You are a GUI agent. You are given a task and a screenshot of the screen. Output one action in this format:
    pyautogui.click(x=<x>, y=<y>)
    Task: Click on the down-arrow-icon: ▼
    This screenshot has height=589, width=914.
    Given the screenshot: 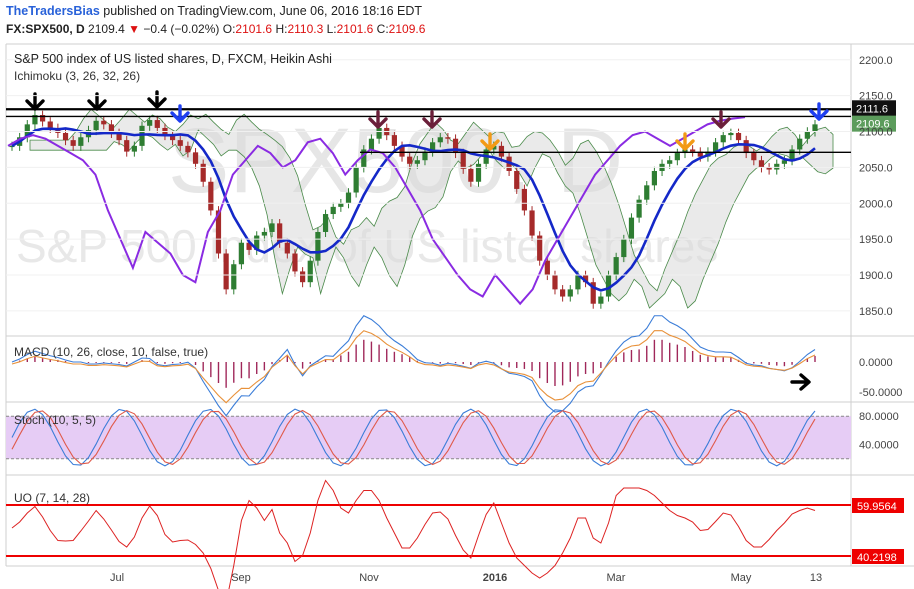 What is the action you would take?
    pyautogui.click(x=134, y=29)
    